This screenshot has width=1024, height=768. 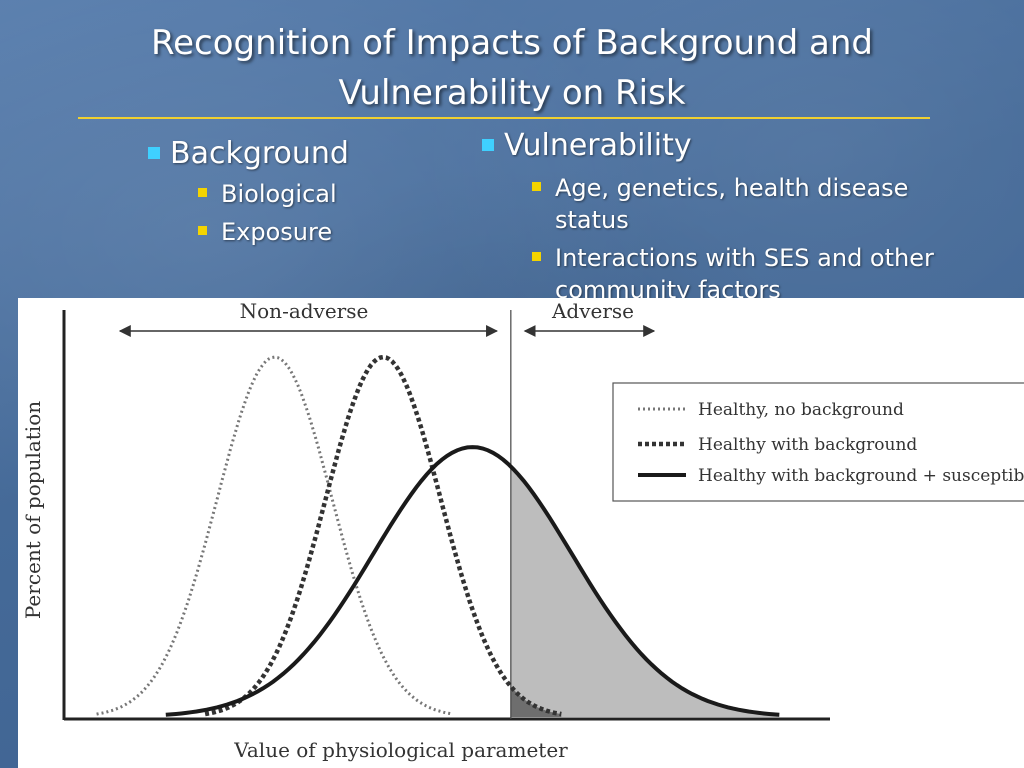 I want to click on shaded-area-background, so click(x=536, y=701).